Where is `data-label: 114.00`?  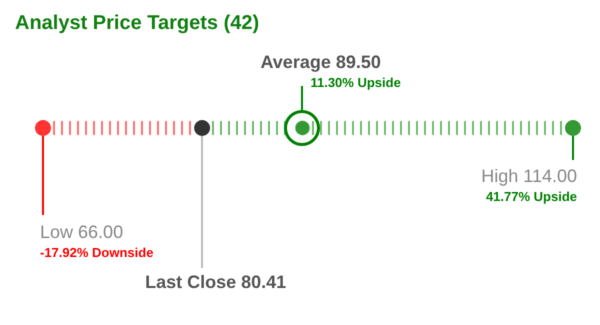
data-label: 114.00 is located at coordinates (550, 176).